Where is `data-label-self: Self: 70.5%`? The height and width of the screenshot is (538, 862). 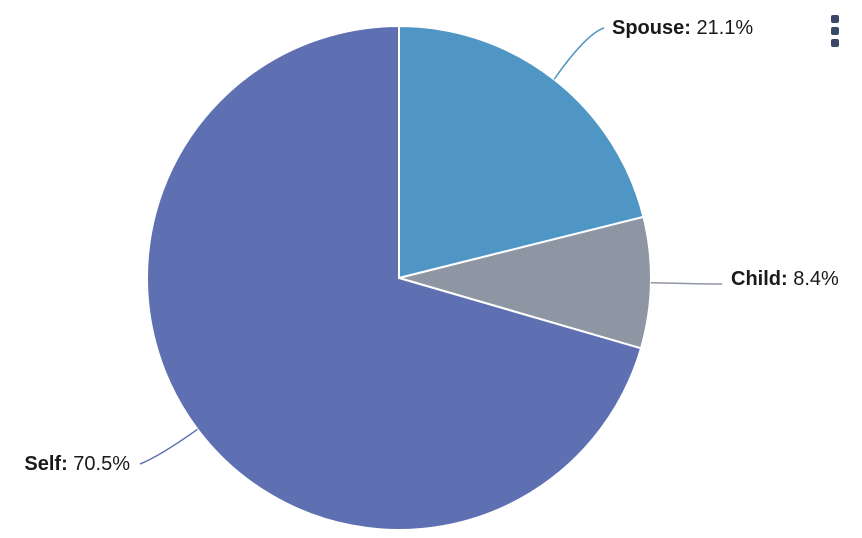 data-label-self: Self: 70.5% is located at coordinates (77, 464).